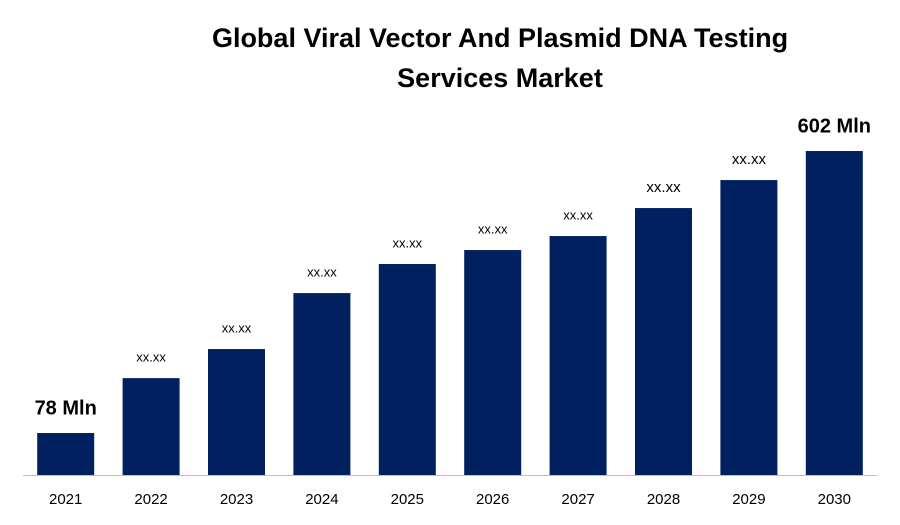 The width and height of the screenshot is (900, 525). Describe the element at coordinates (150, 499) in the screenshot. I see `x-tick-label: 2022` at that location.